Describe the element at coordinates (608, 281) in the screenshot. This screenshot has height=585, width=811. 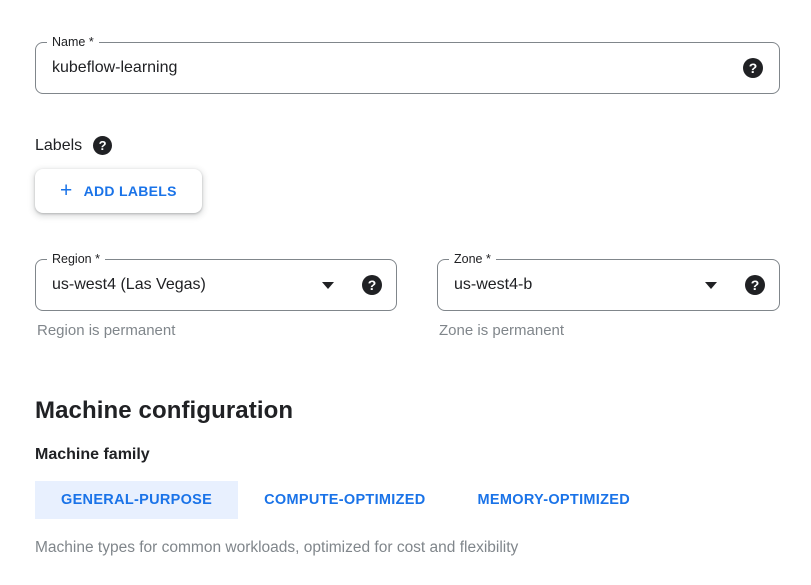
I see `zone-select: Zone * us-west4-b ?` at that location.